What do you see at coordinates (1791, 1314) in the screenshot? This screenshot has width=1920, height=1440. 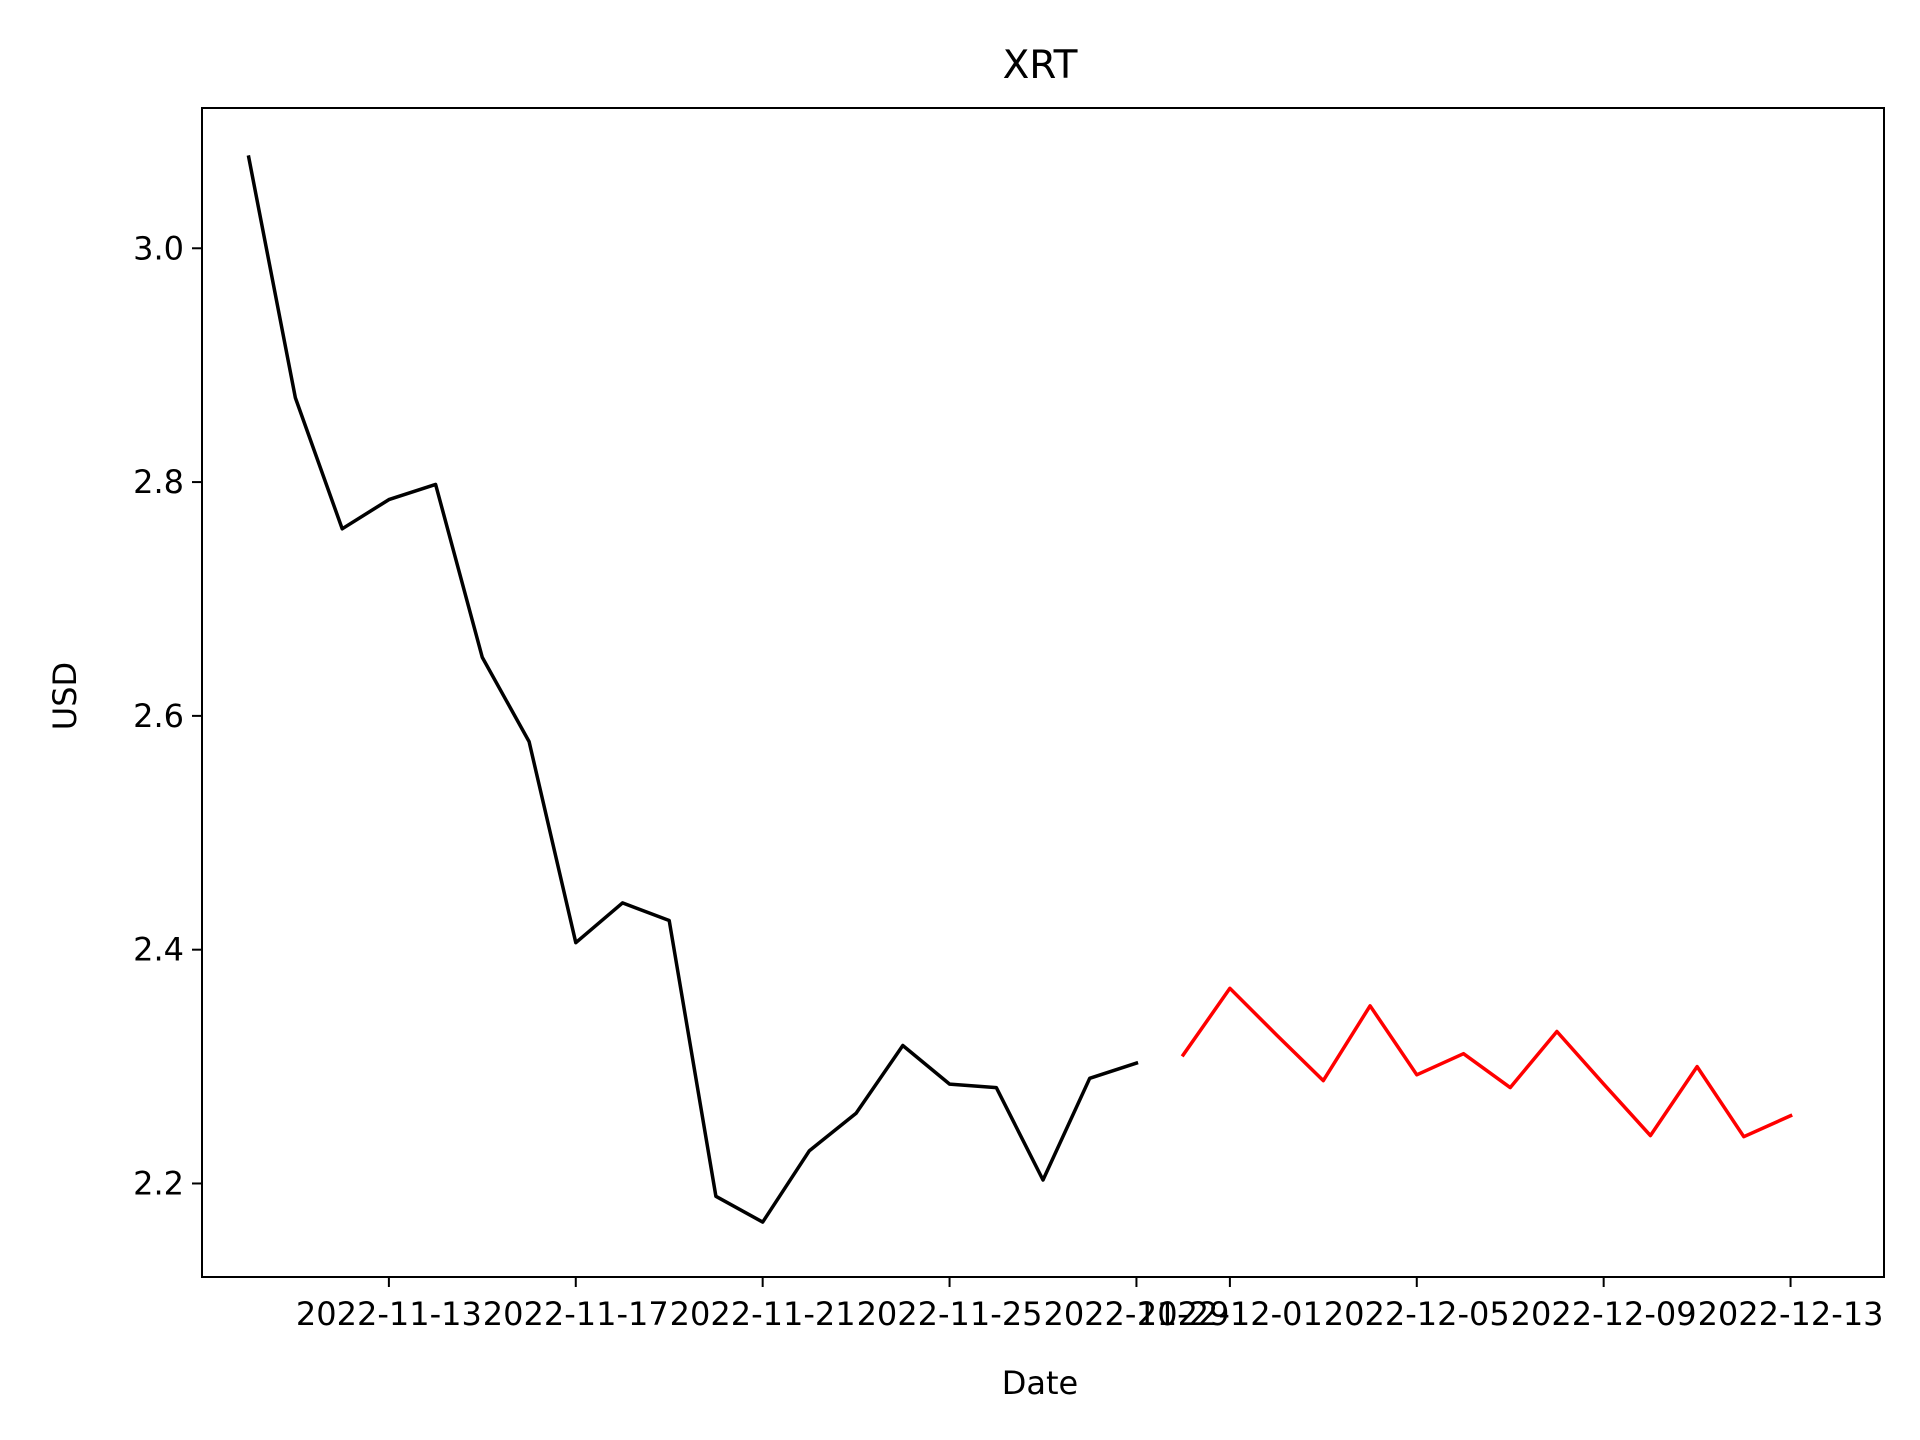 I see `x-tick-label: 2022-12-13` at bounding box center [1791, 1314].